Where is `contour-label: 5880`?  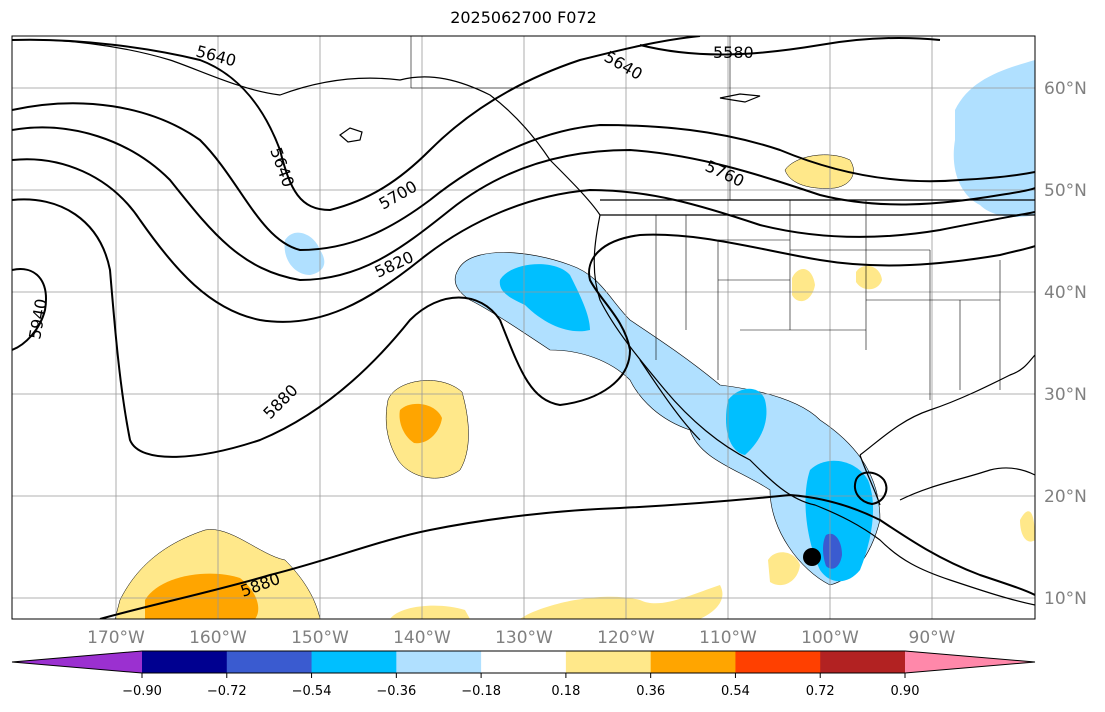
contour-label: 5880 is located at coordinates (280, 402).